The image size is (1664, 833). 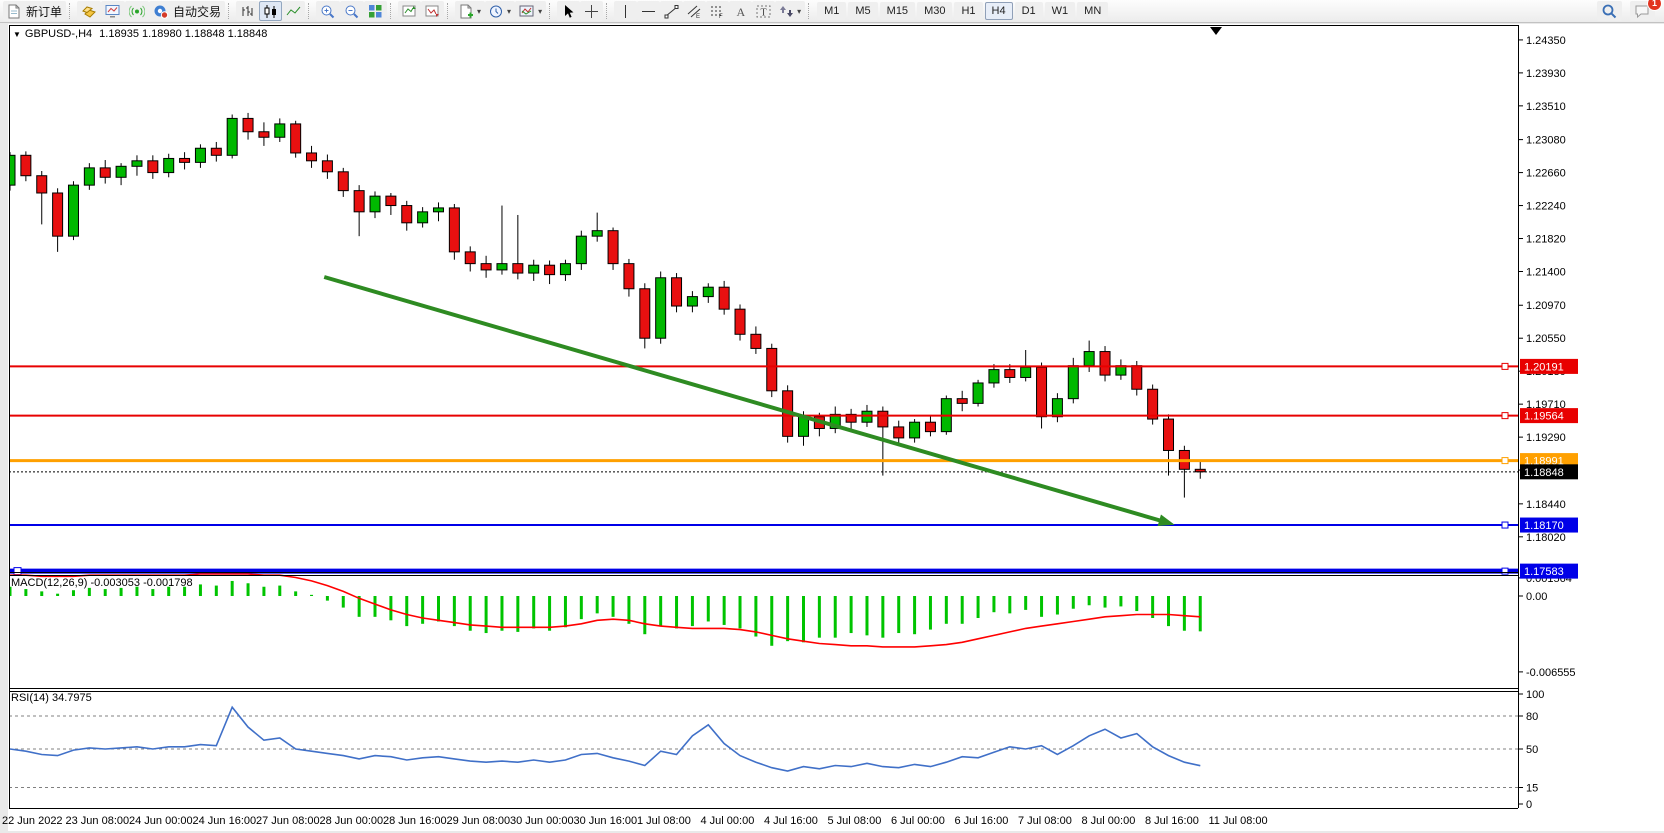 What do you see at coordinates (1544, 526) in the screenshot?
I see `price-level-badge-text: 1.18170` at bounding box center [1544, 526].